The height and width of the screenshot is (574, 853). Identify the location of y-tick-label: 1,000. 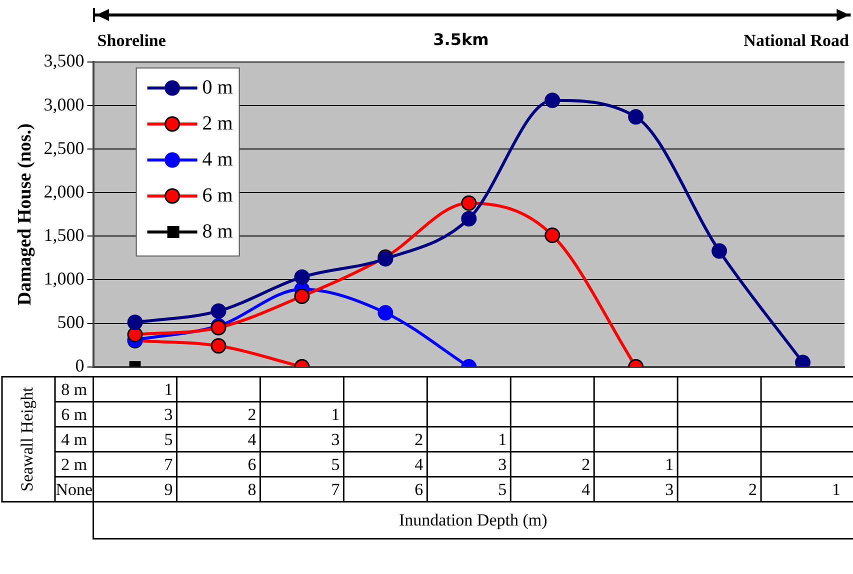
(64, 278).